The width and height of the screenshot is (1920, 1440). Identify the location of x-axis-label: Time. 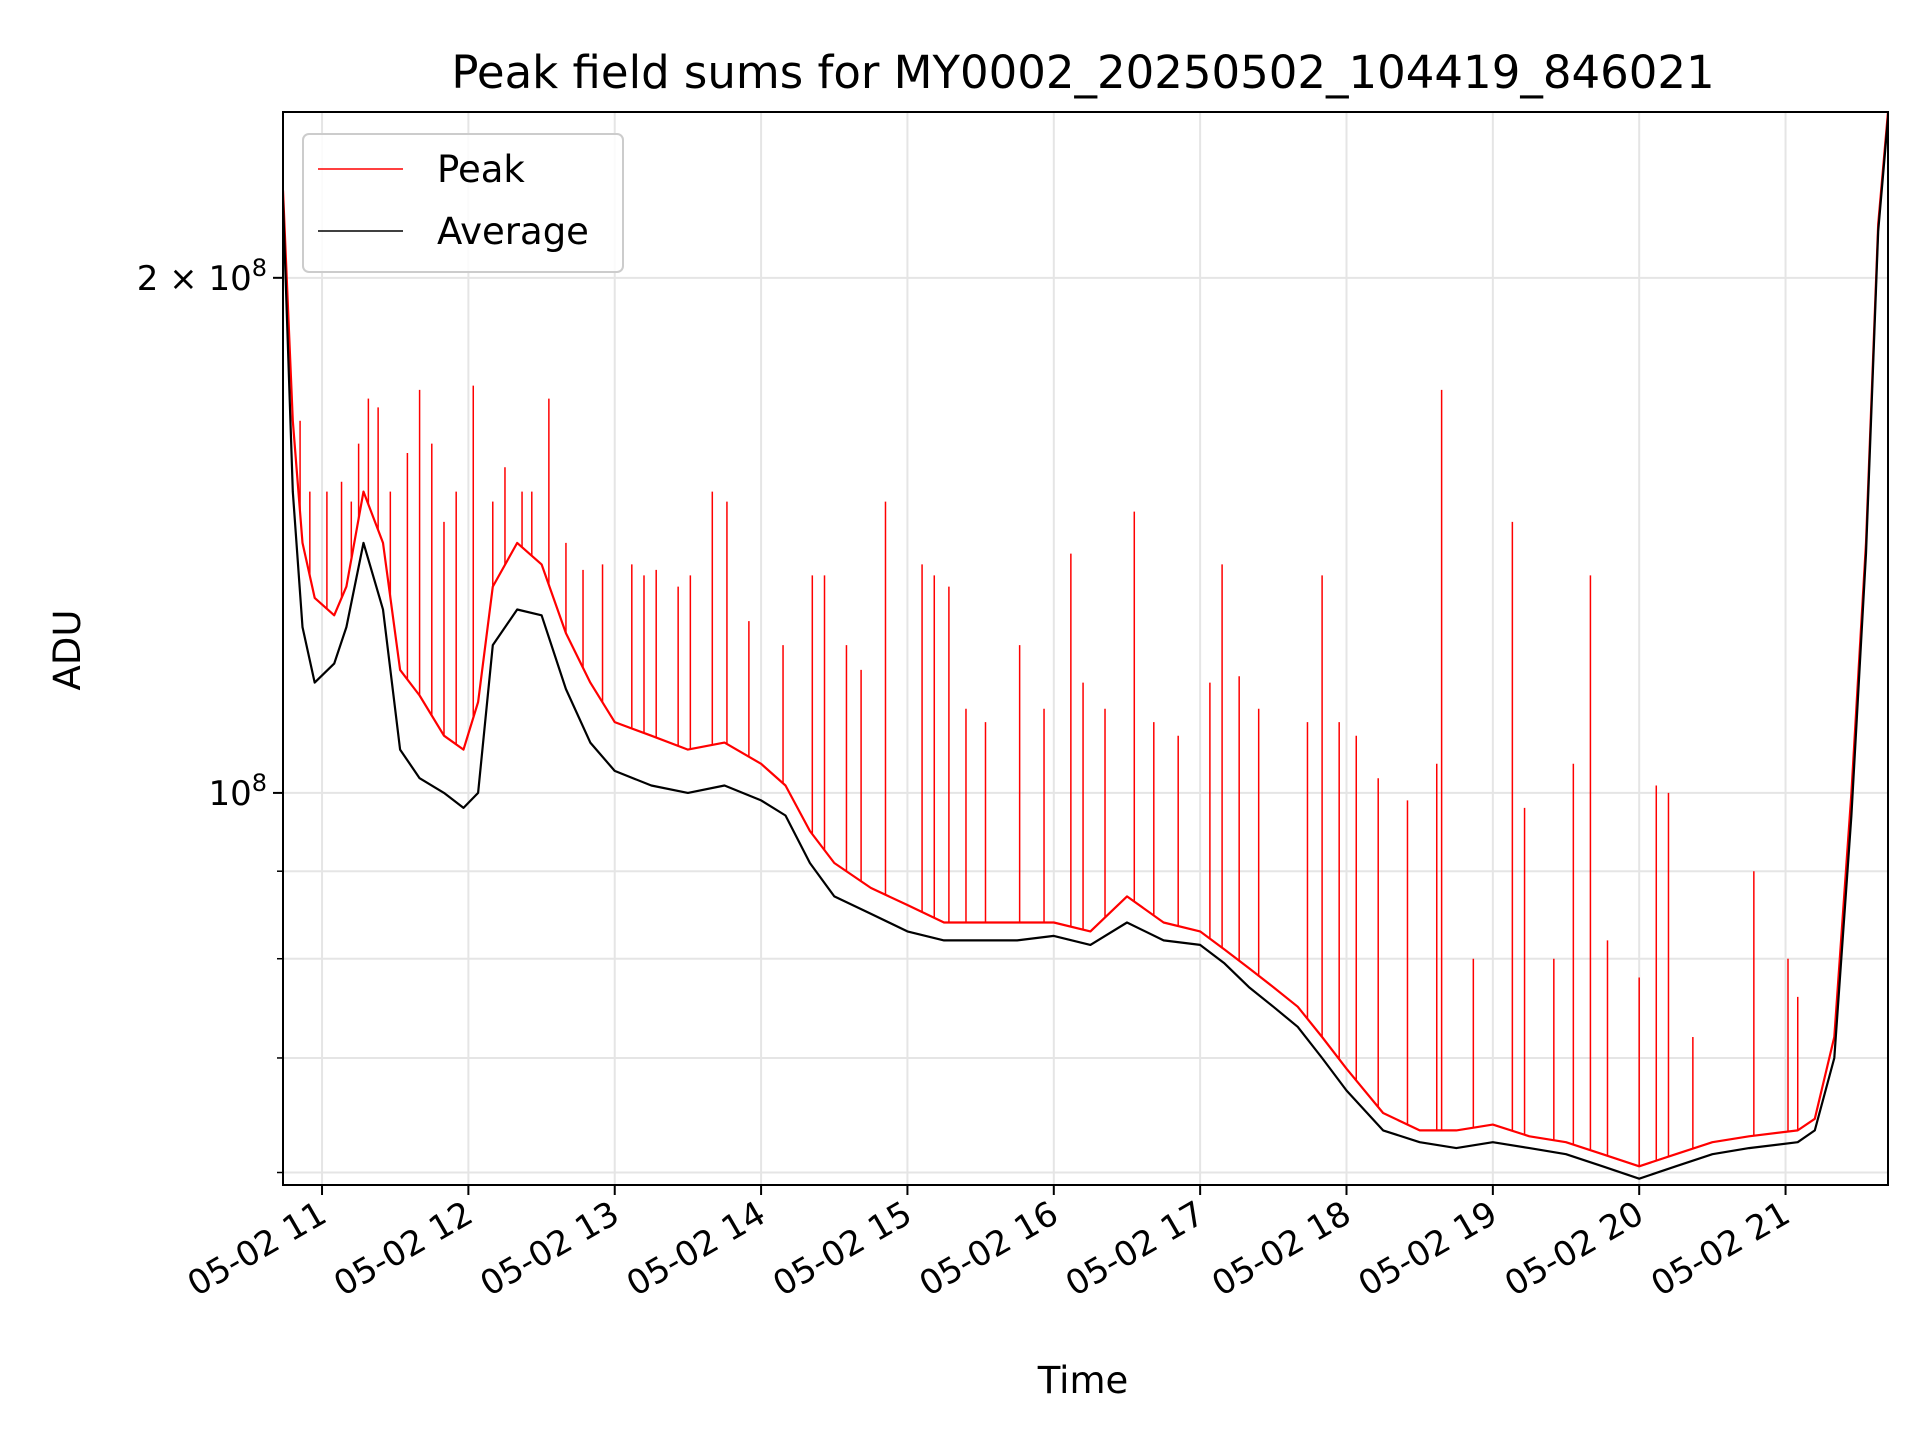
(1083, 1380).